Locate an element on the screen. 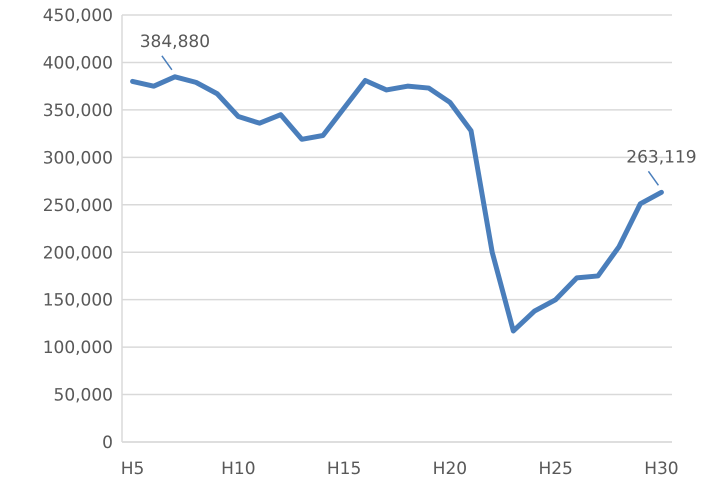 The width and height of the screenshot is (711, 488). y-tick-label: 150,000 is located at coordinates (77, 300).